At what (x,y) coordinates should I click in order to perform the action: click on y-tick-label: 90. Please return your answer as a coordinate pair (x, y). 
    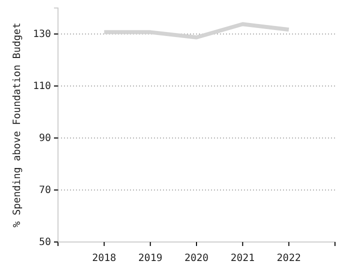
    Looking at the image, I should click on (44, 138).